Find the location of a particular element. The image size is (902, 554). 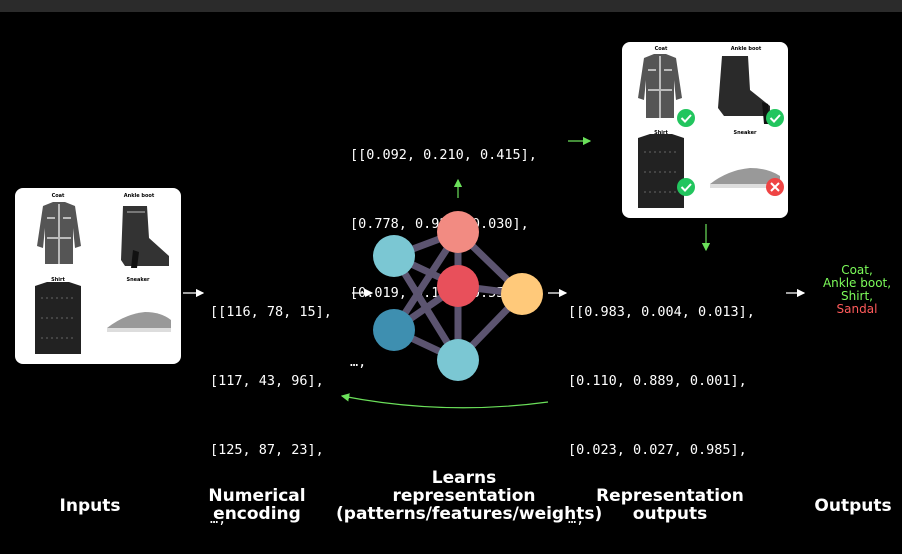

weights-row: [[0.092, 0.210, 0.415], is located at coordinates (443, 155).